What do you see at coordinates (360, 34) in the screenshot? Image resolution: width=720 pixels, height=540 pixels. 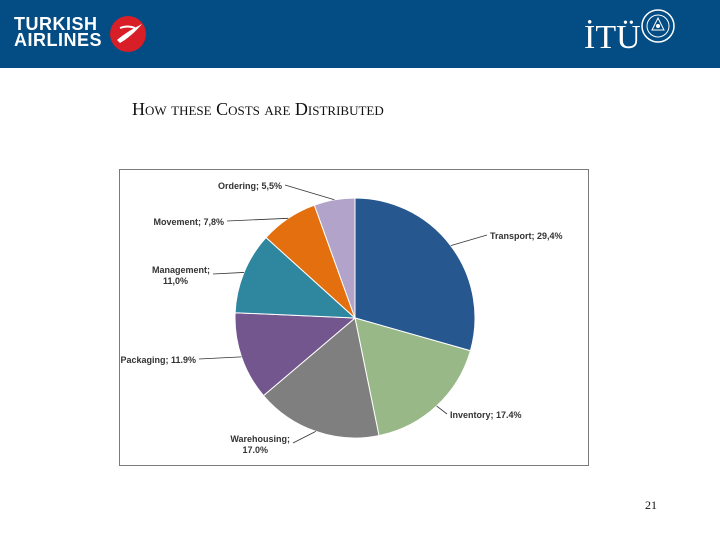 I see `header-banner: TURKISH AIRLINES İTÜ` at bounding box center [360, 34].